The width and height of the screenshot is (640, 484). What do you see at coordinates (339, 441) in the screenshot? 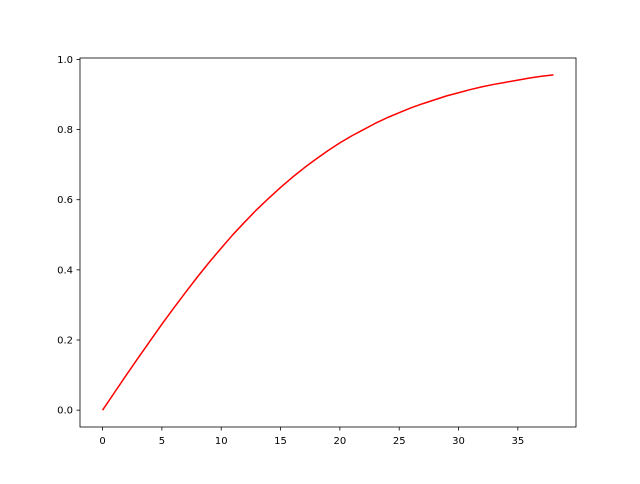
I see `x-tick-label: 20` at bounding box center [339, 441].